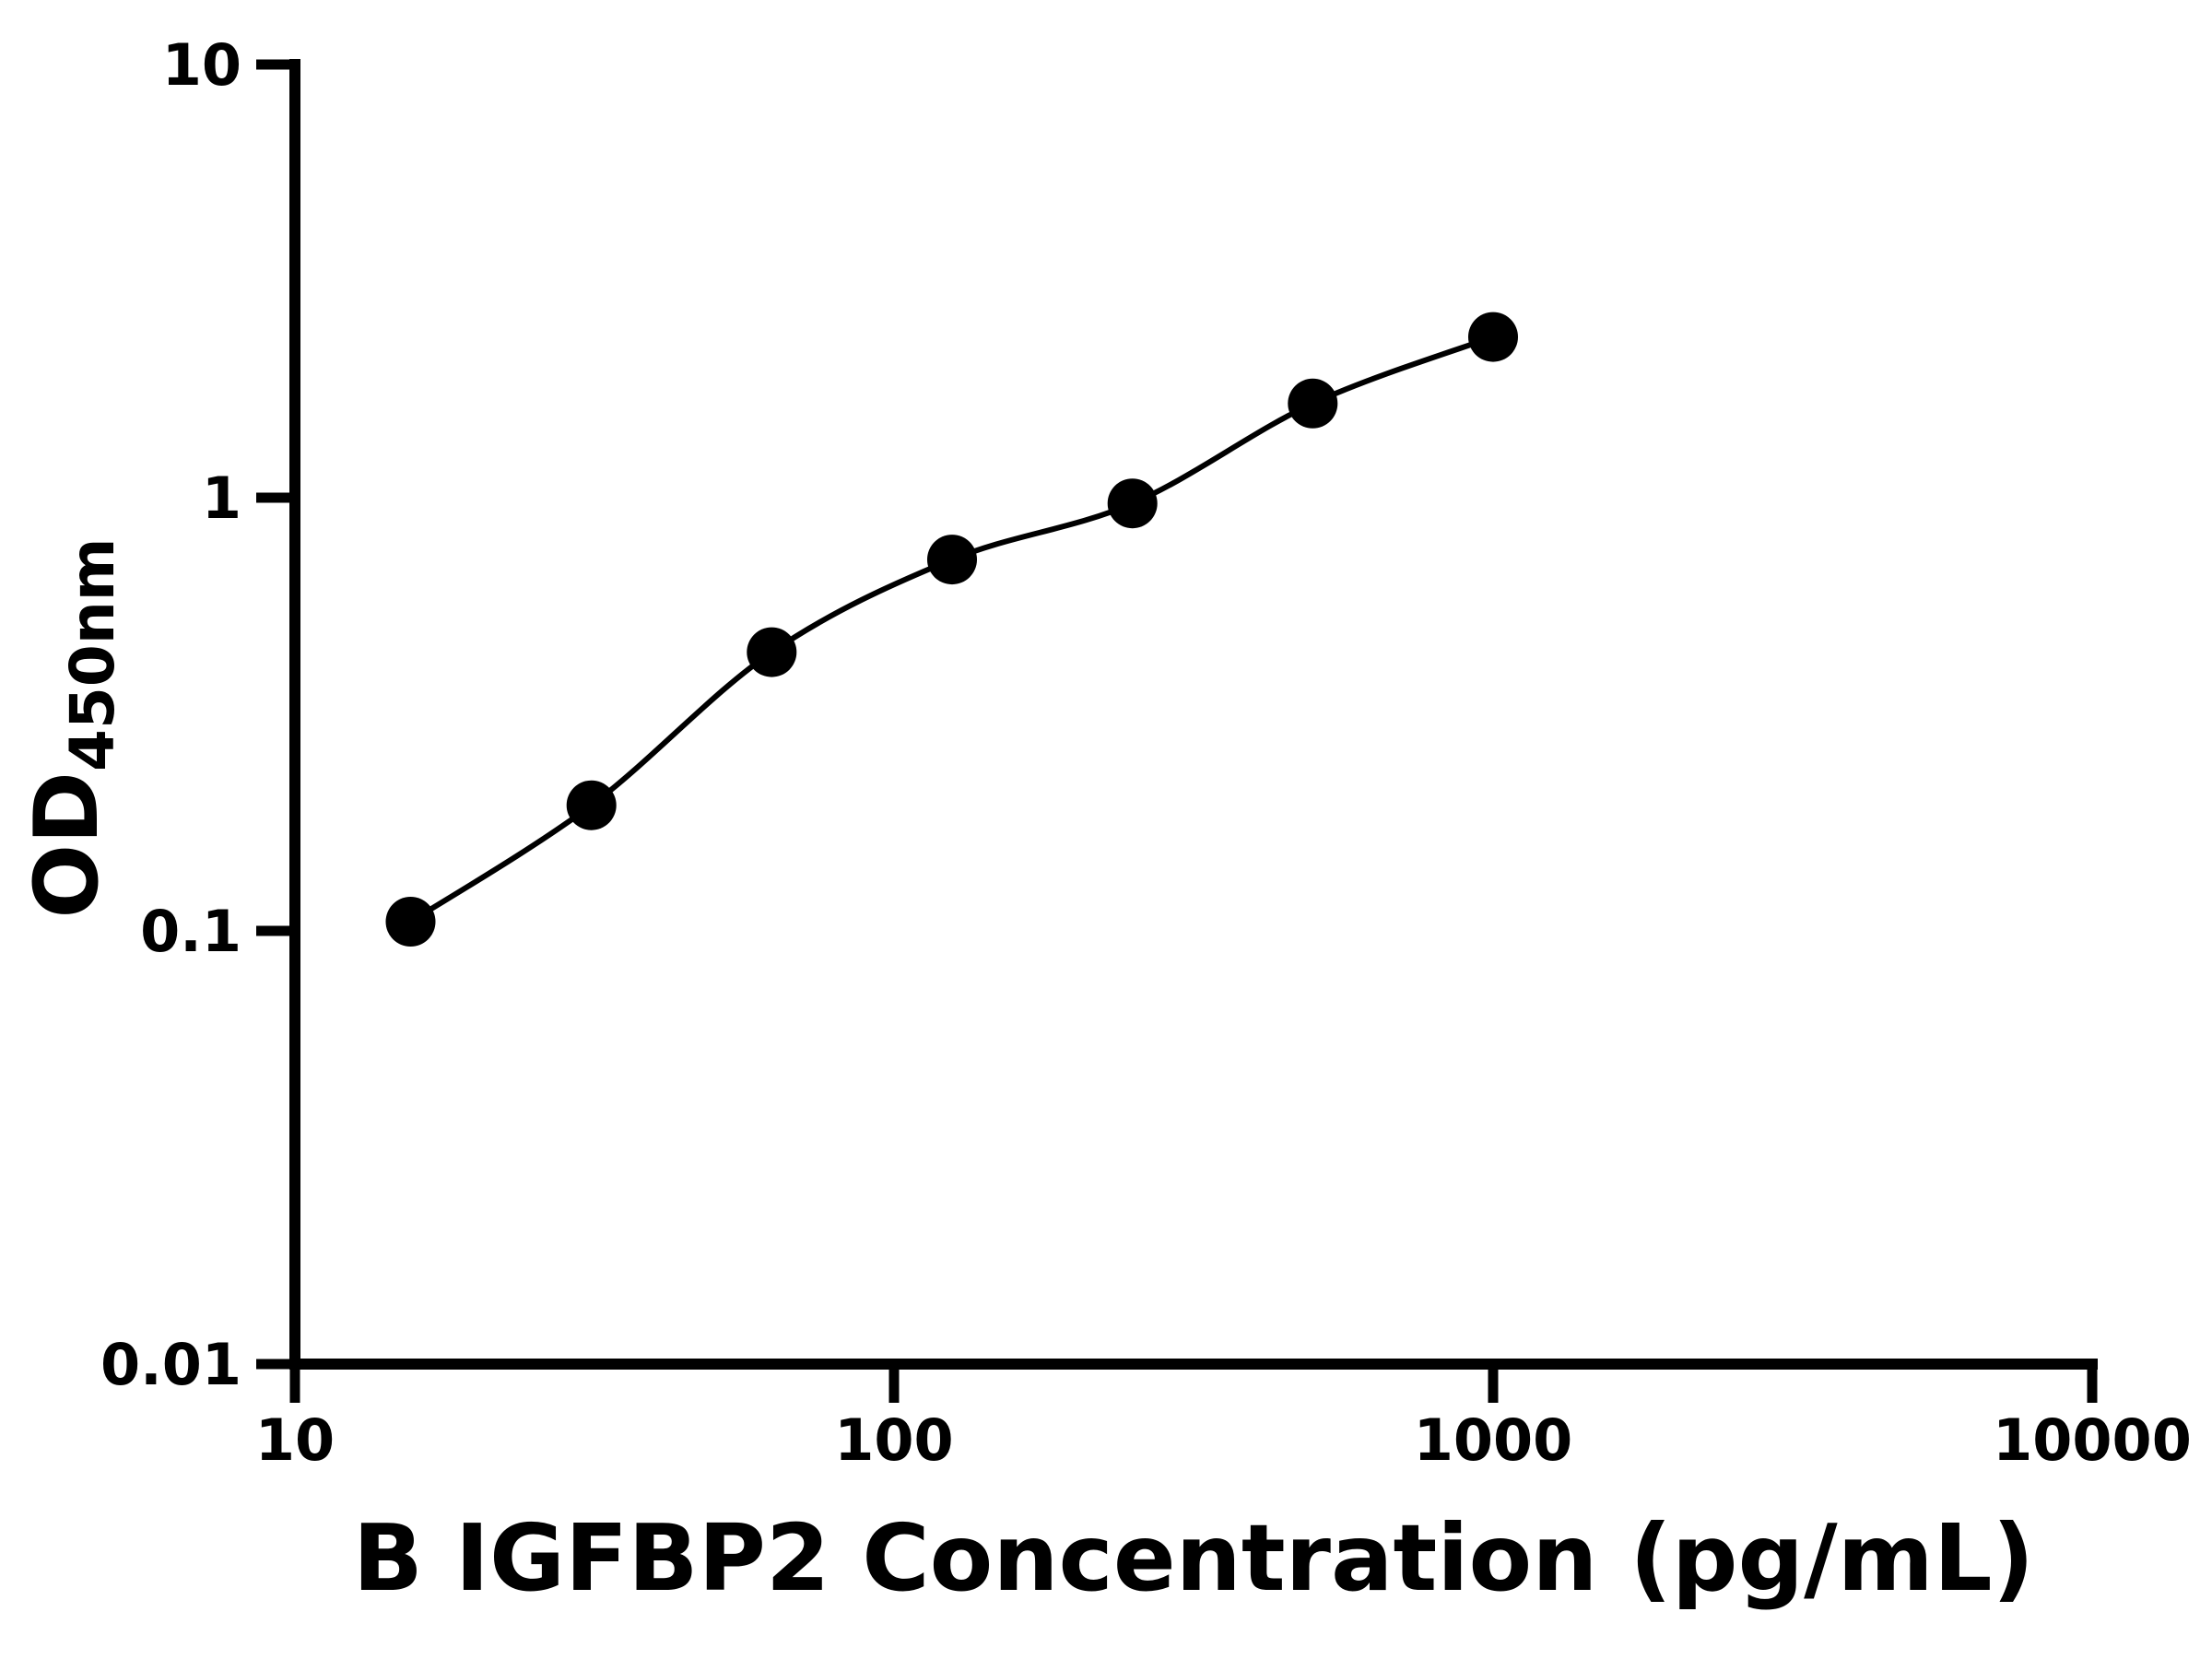  I want to click on x-tick-label: 10000, so click(2092, 1440).